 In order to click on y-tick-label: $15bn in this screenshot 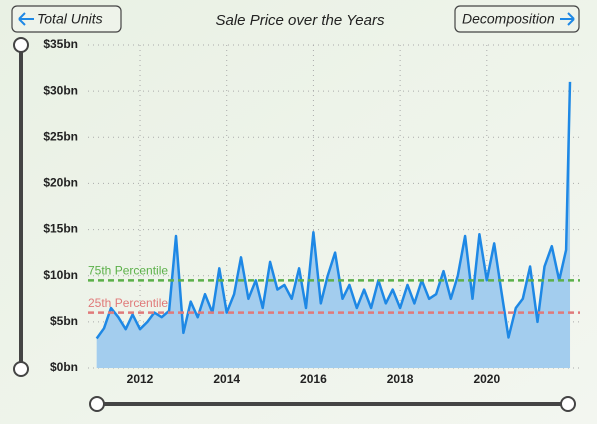, I will do `click(60, 229)`.